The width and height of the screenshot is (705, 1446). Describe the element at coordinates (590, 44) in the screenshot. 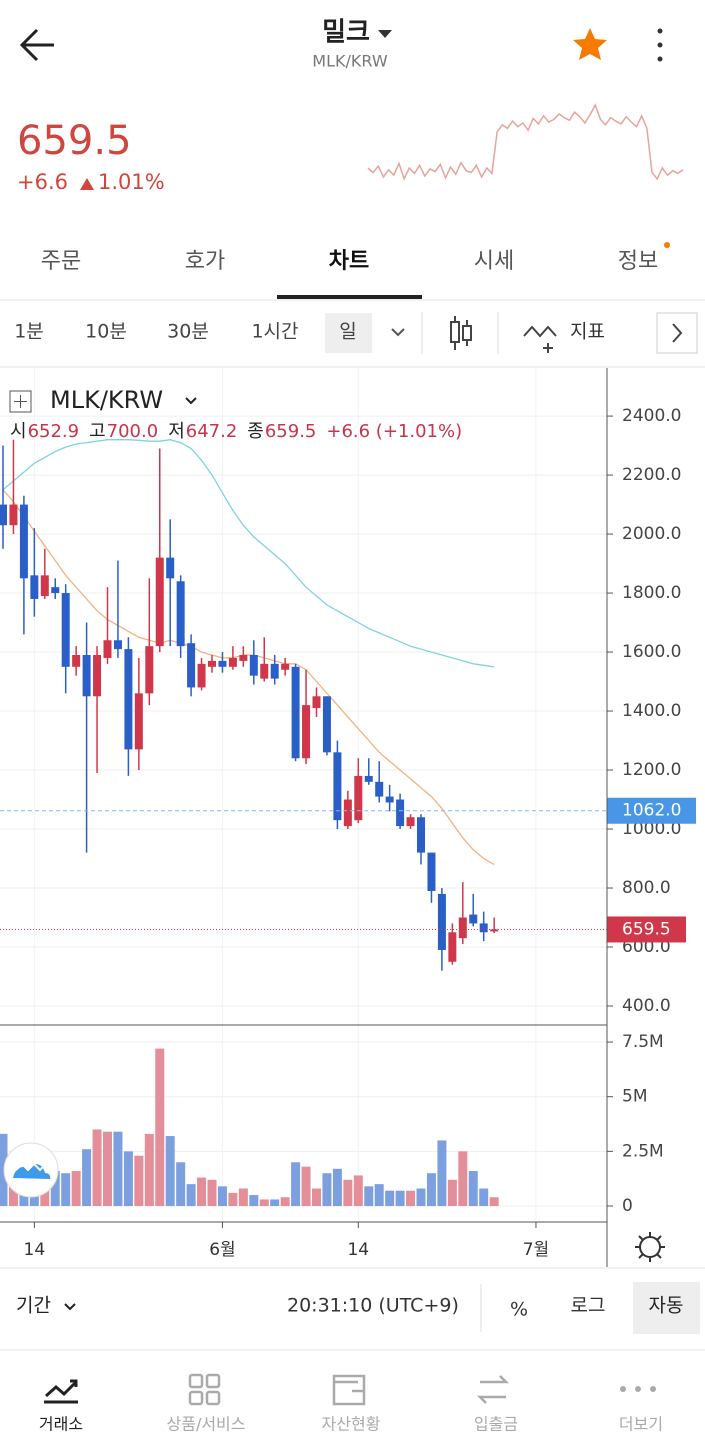

I see `favorite-star` at that location.